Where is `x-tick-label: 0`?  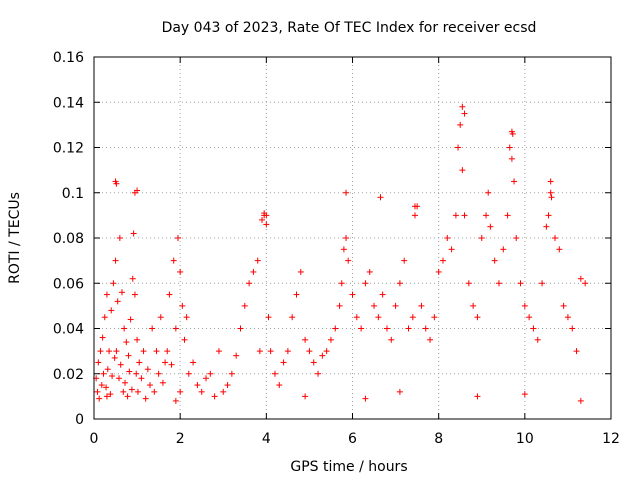
x-tick-label: 0 is located at coordinates (94, 439).